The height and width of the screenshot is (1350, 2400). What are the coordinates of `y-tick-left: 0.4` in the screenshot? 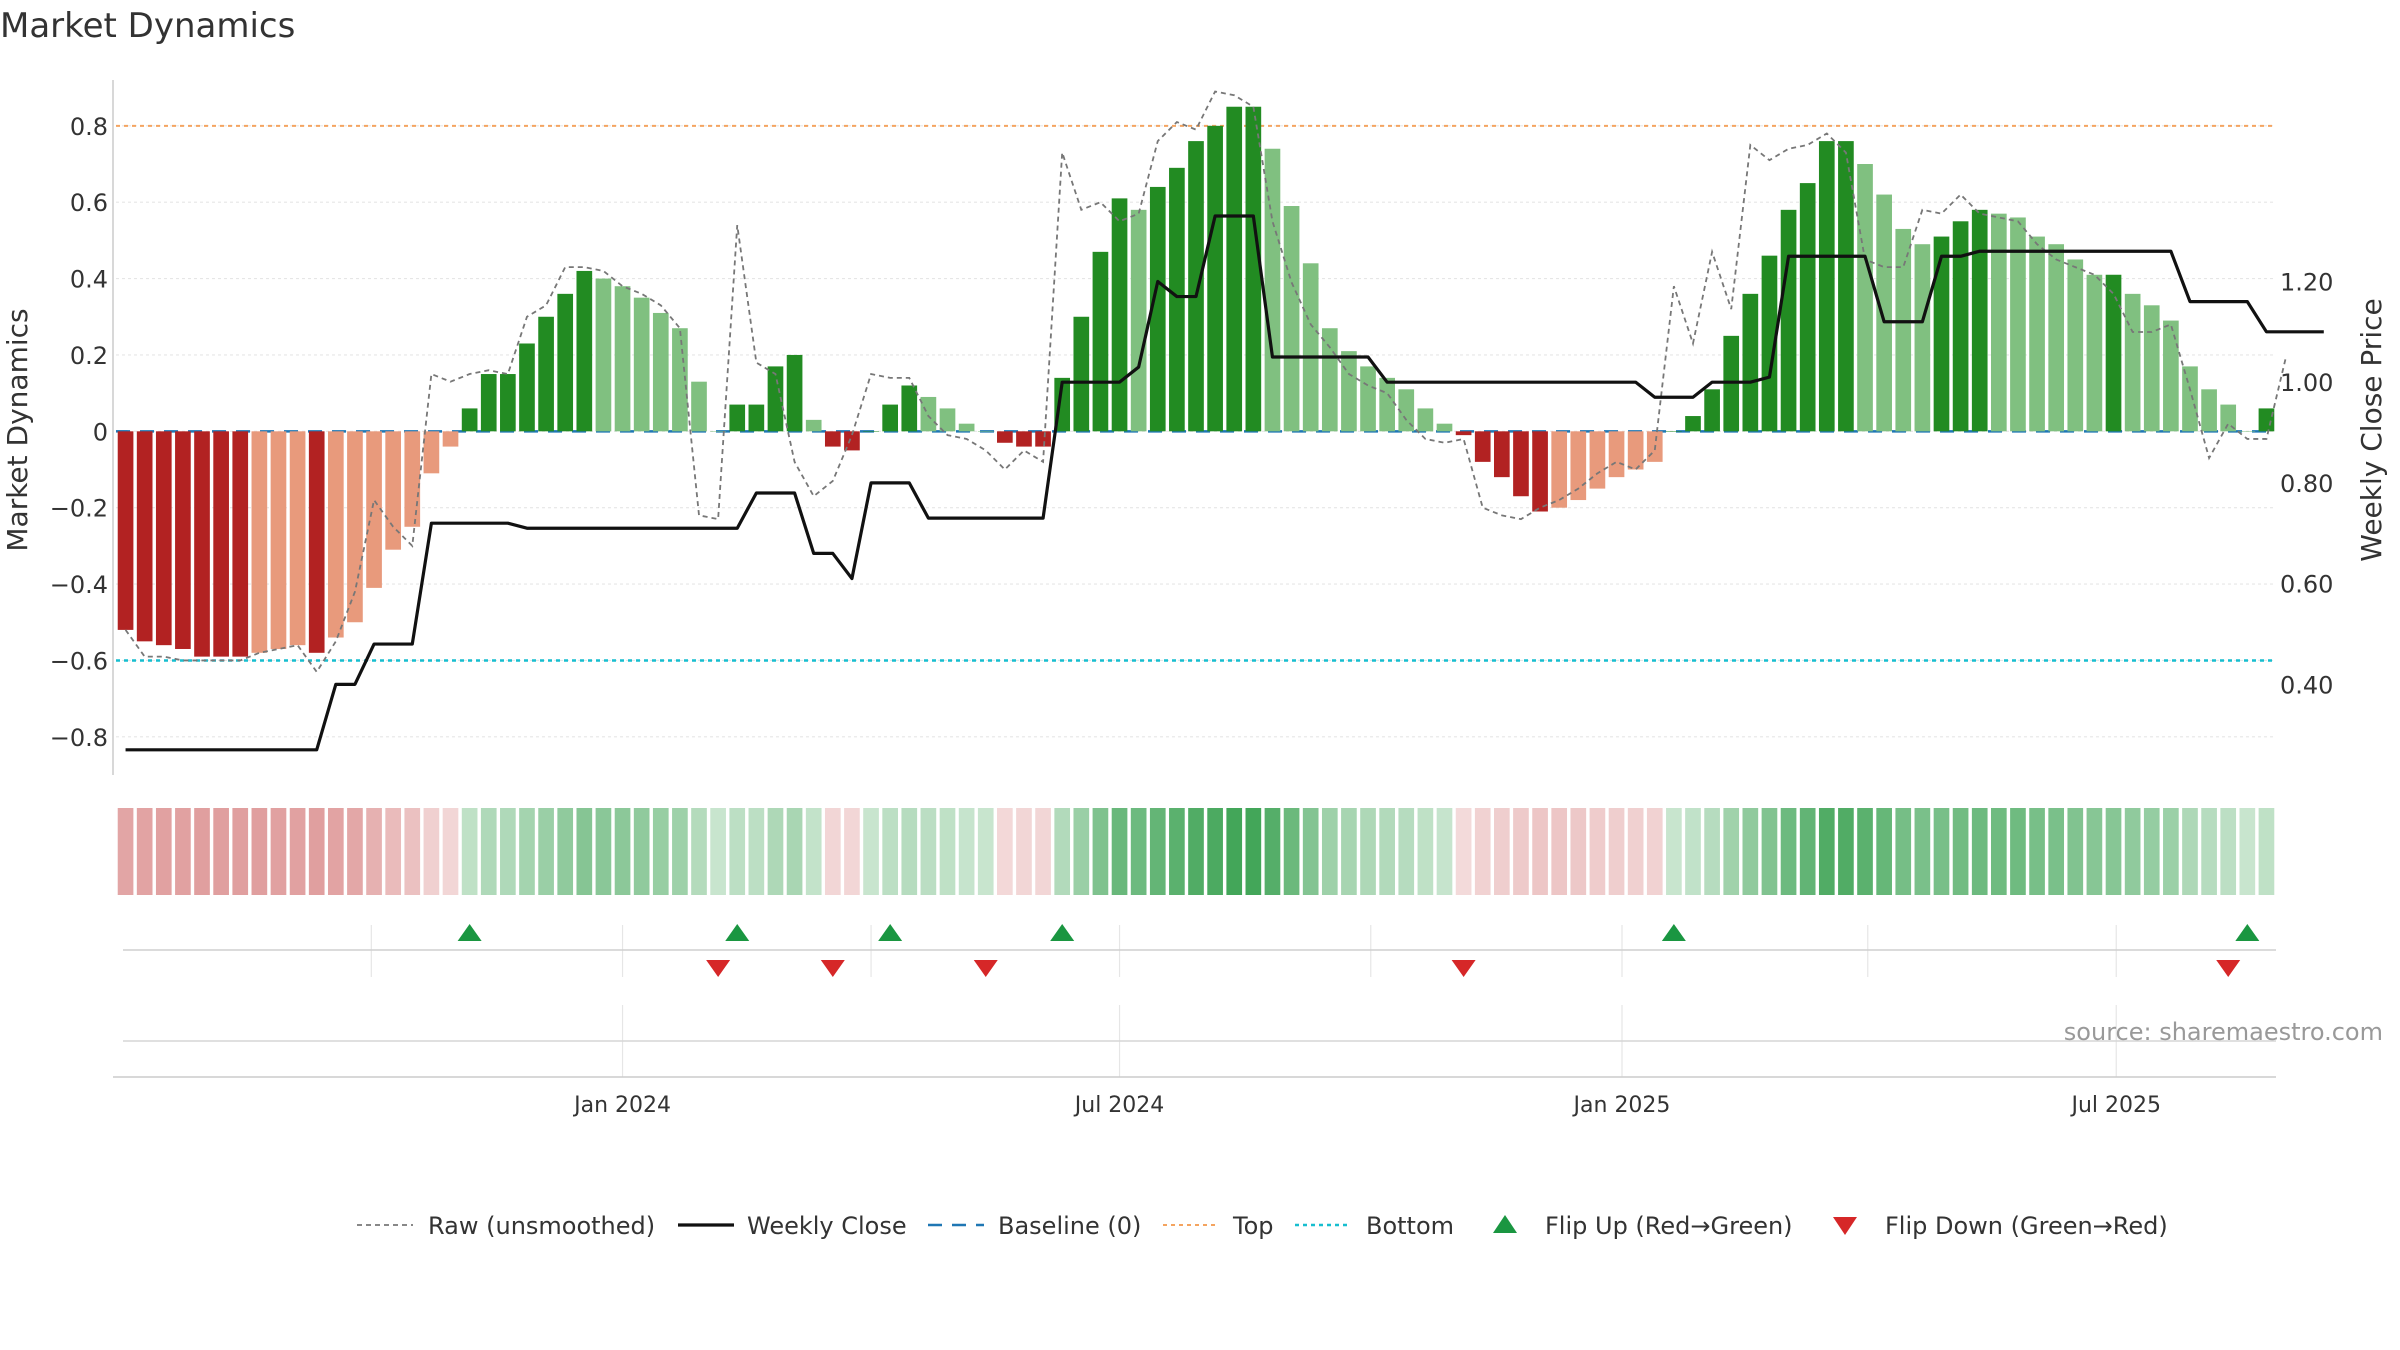 It's located at (89, 280).